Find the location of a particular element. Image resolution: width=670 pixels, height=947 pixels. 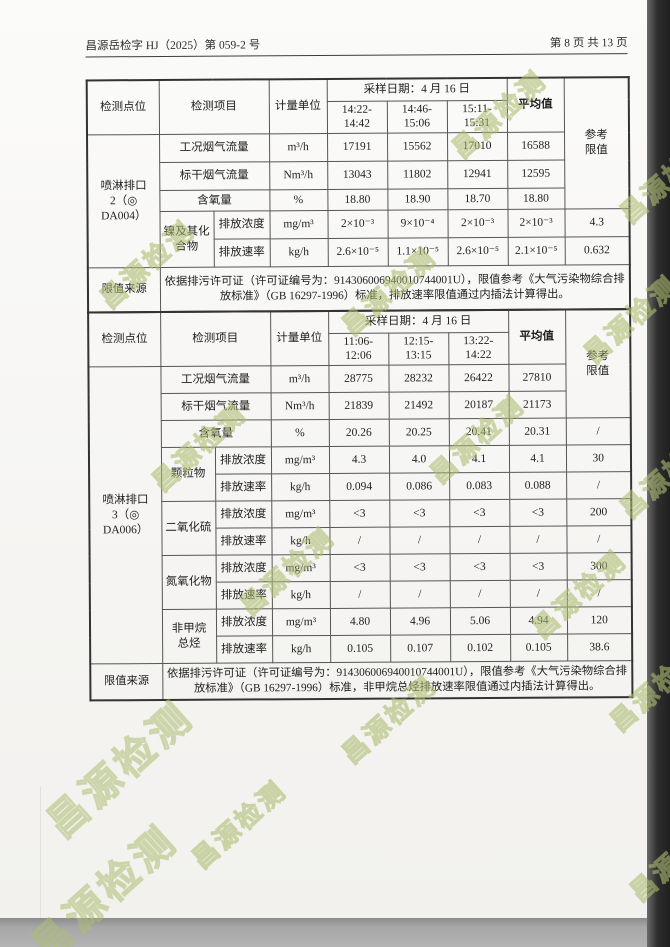

cell-ref-limit: 200 is located at coordinates (599, 512).